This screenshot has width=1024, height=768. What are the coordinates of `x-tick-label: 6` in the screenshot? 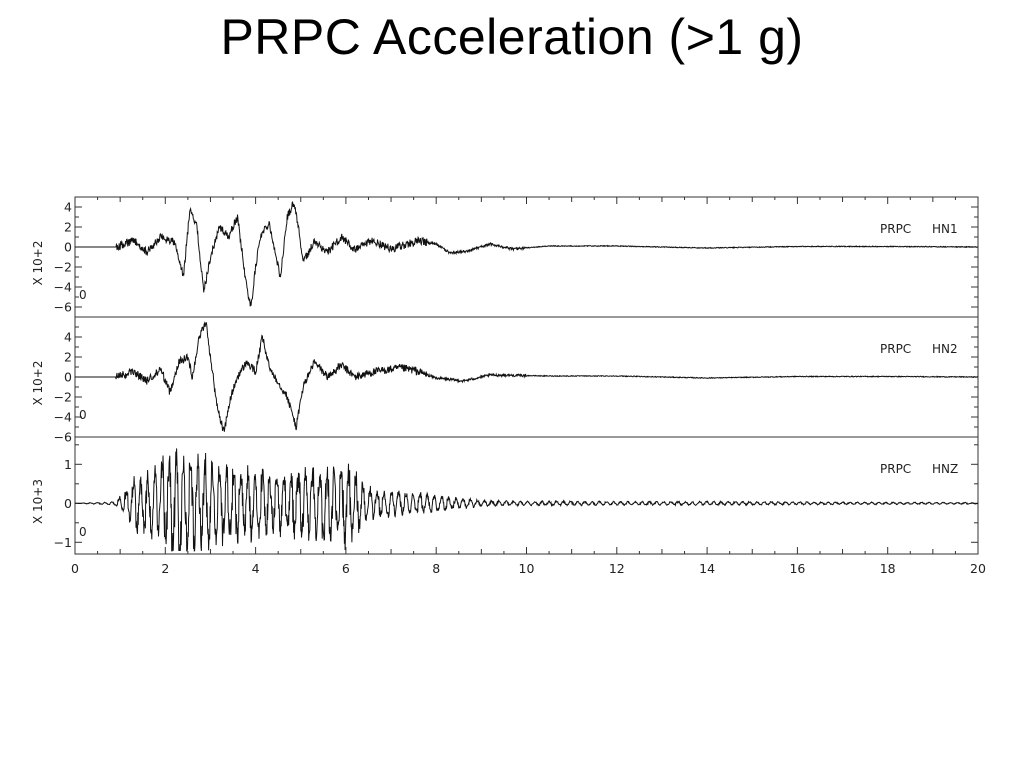 It's located at (346, 568).